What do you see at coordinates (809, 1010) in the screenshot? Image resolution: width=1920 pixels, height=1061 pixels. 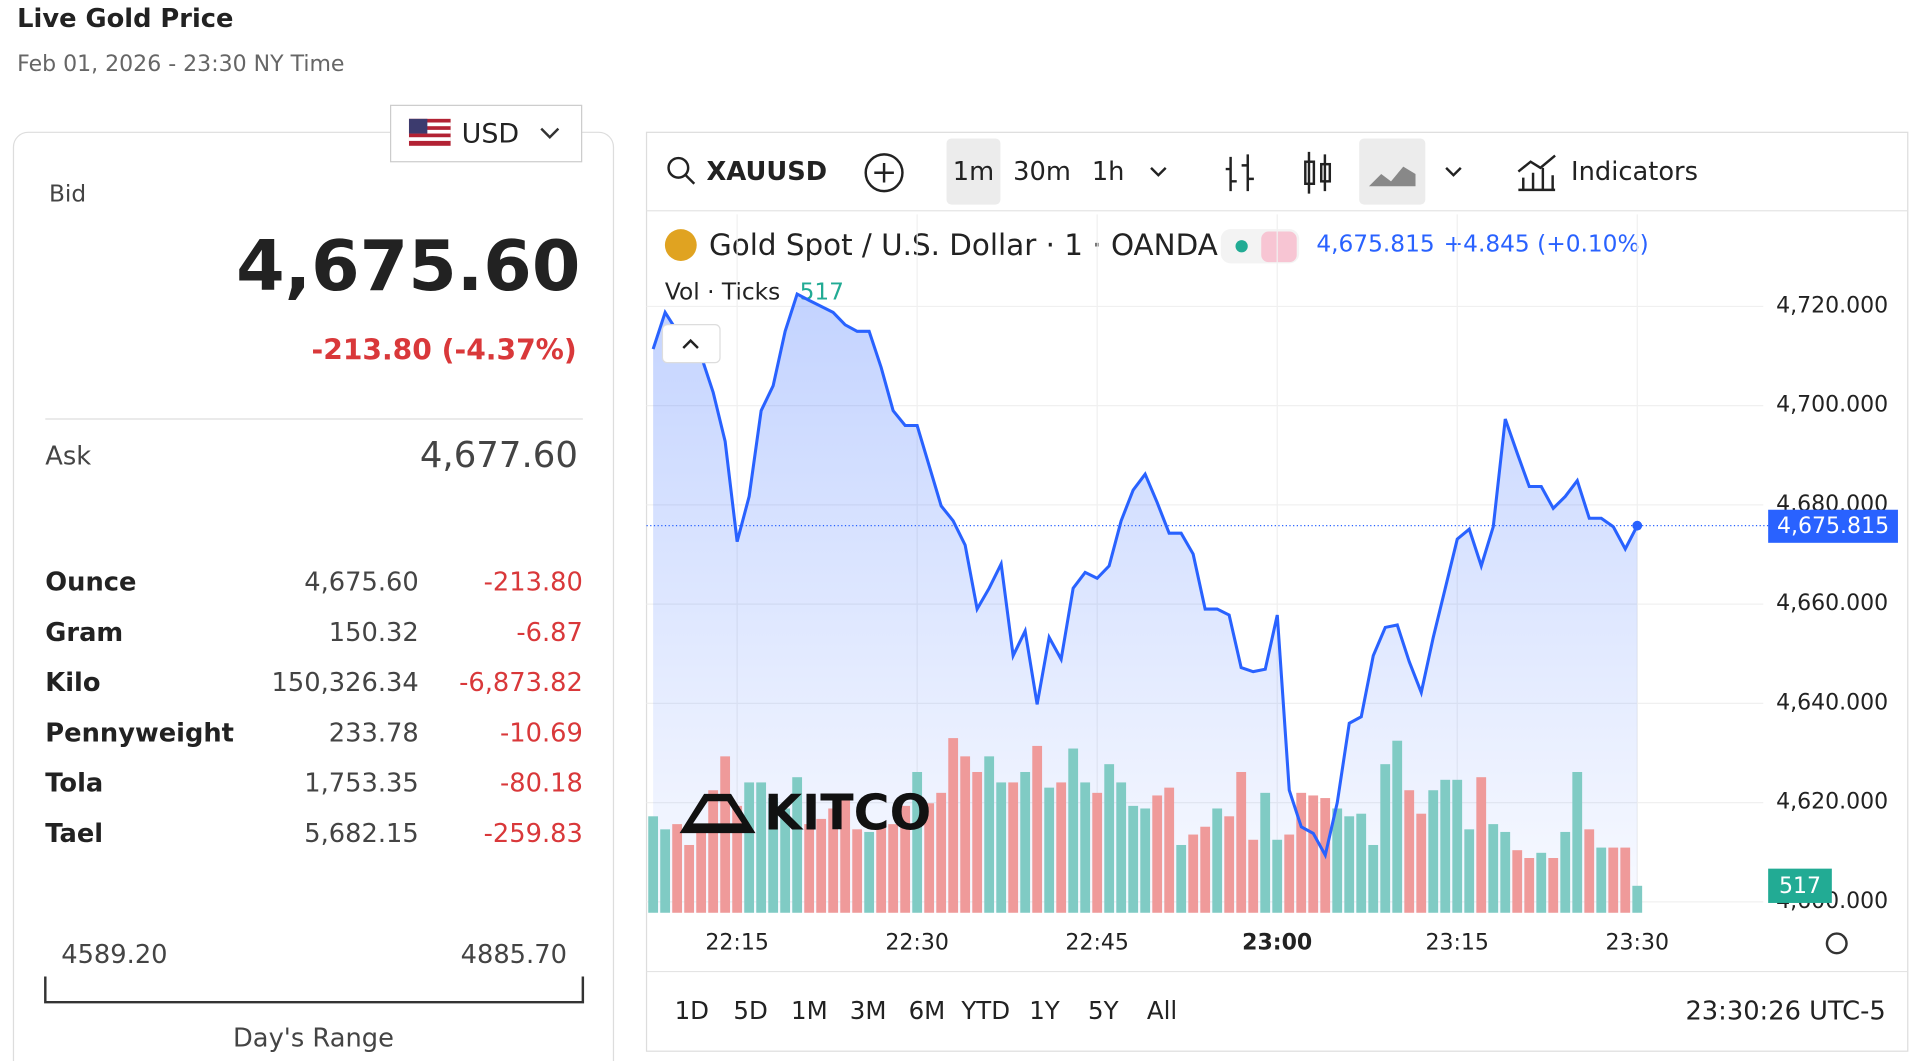 I see `range-button: 1M` at bounding box center [809, 1010].